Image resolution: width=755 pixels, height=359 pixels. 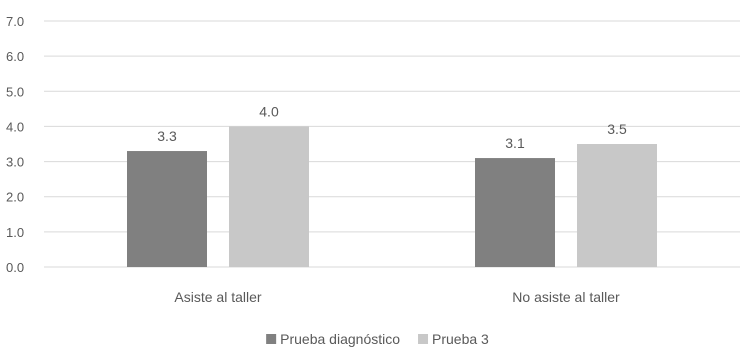 What do you see at coordinates (397, 297) in the screenshot?
I see `x-axis-category-labels: Asiste al taller No asiste al taller` at bounding box center [397, 297].